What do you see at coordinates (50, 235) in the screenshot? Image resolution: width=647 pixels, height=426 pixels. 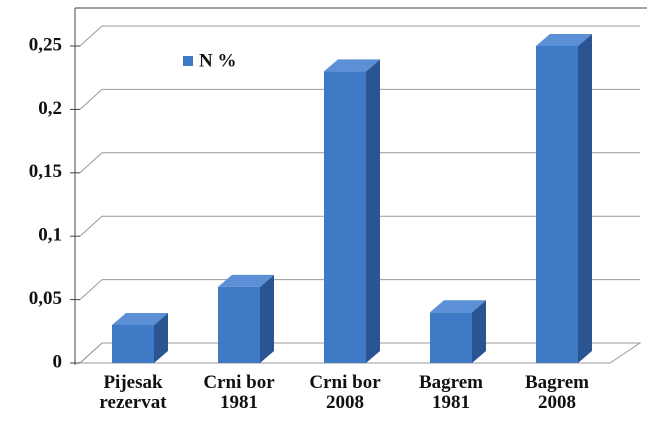 I see `y-tick-label: 0,1` at bounding box center [50, 235].